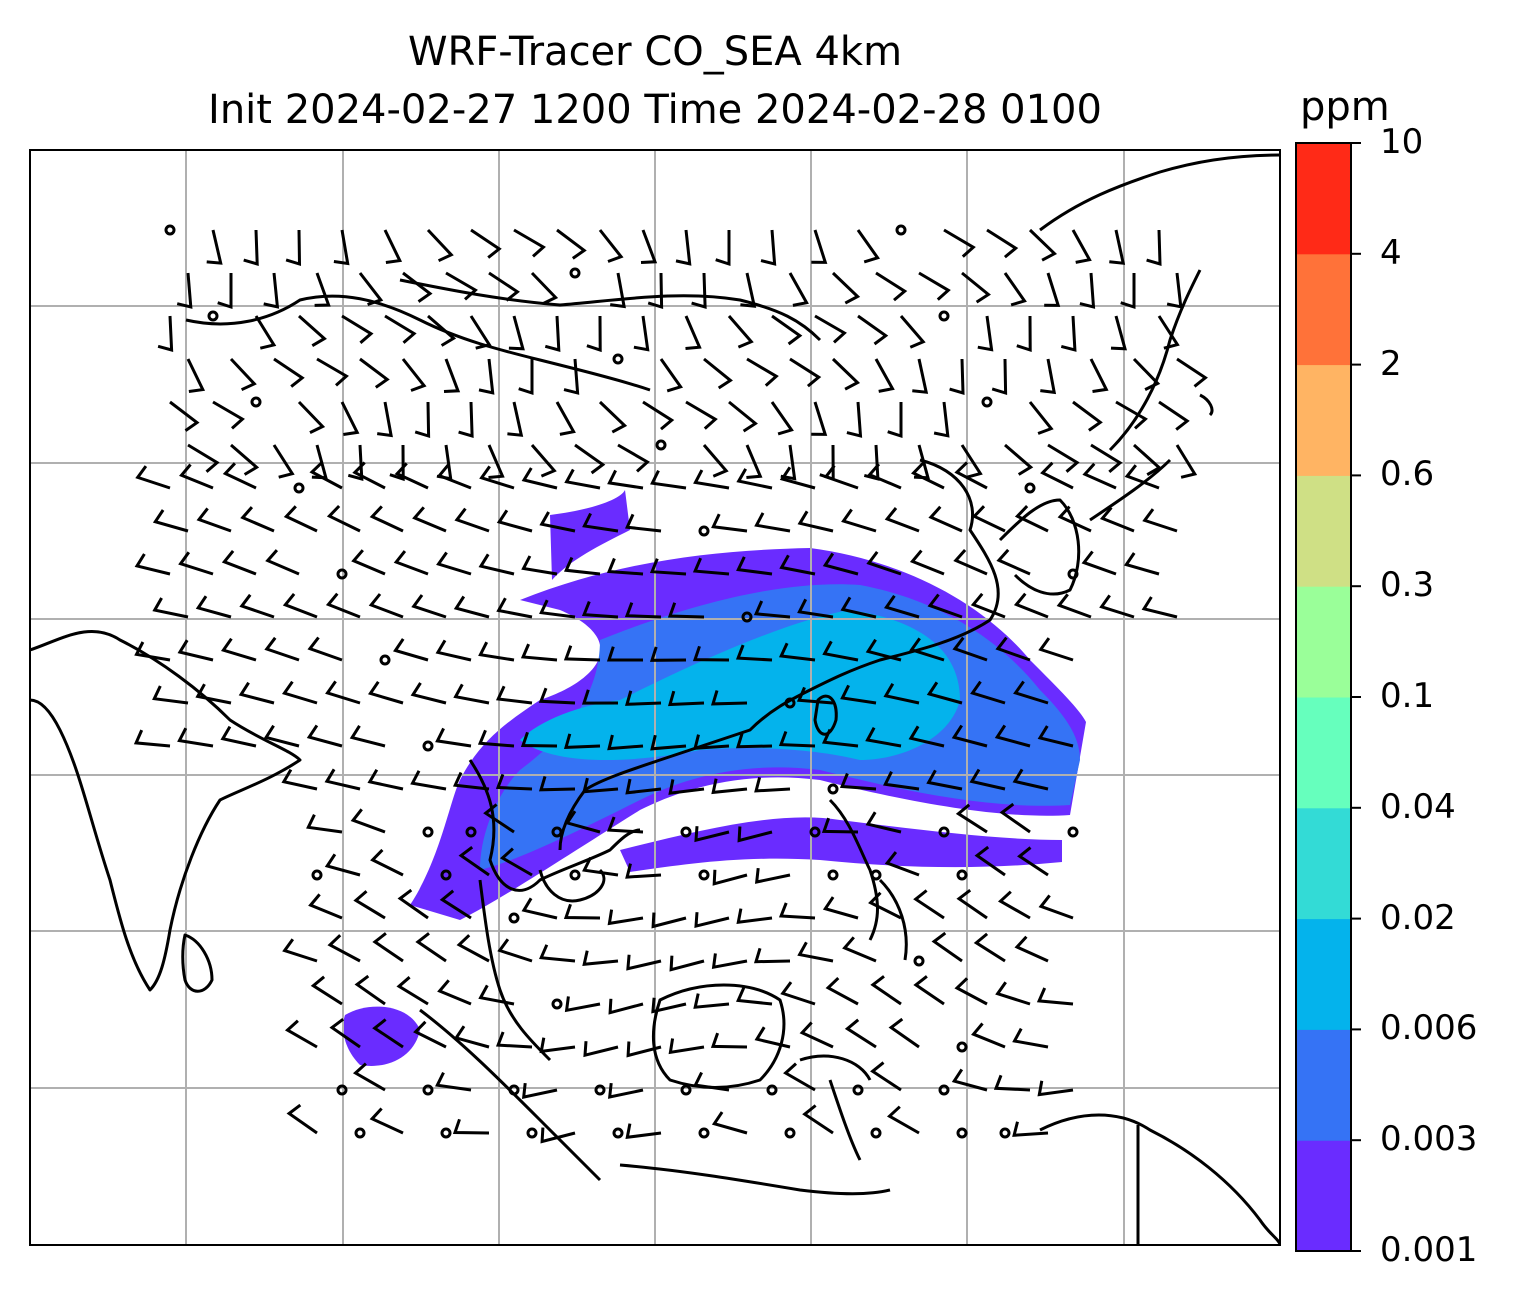  I want to click on coast-himalaya-border, so click(418, 343).